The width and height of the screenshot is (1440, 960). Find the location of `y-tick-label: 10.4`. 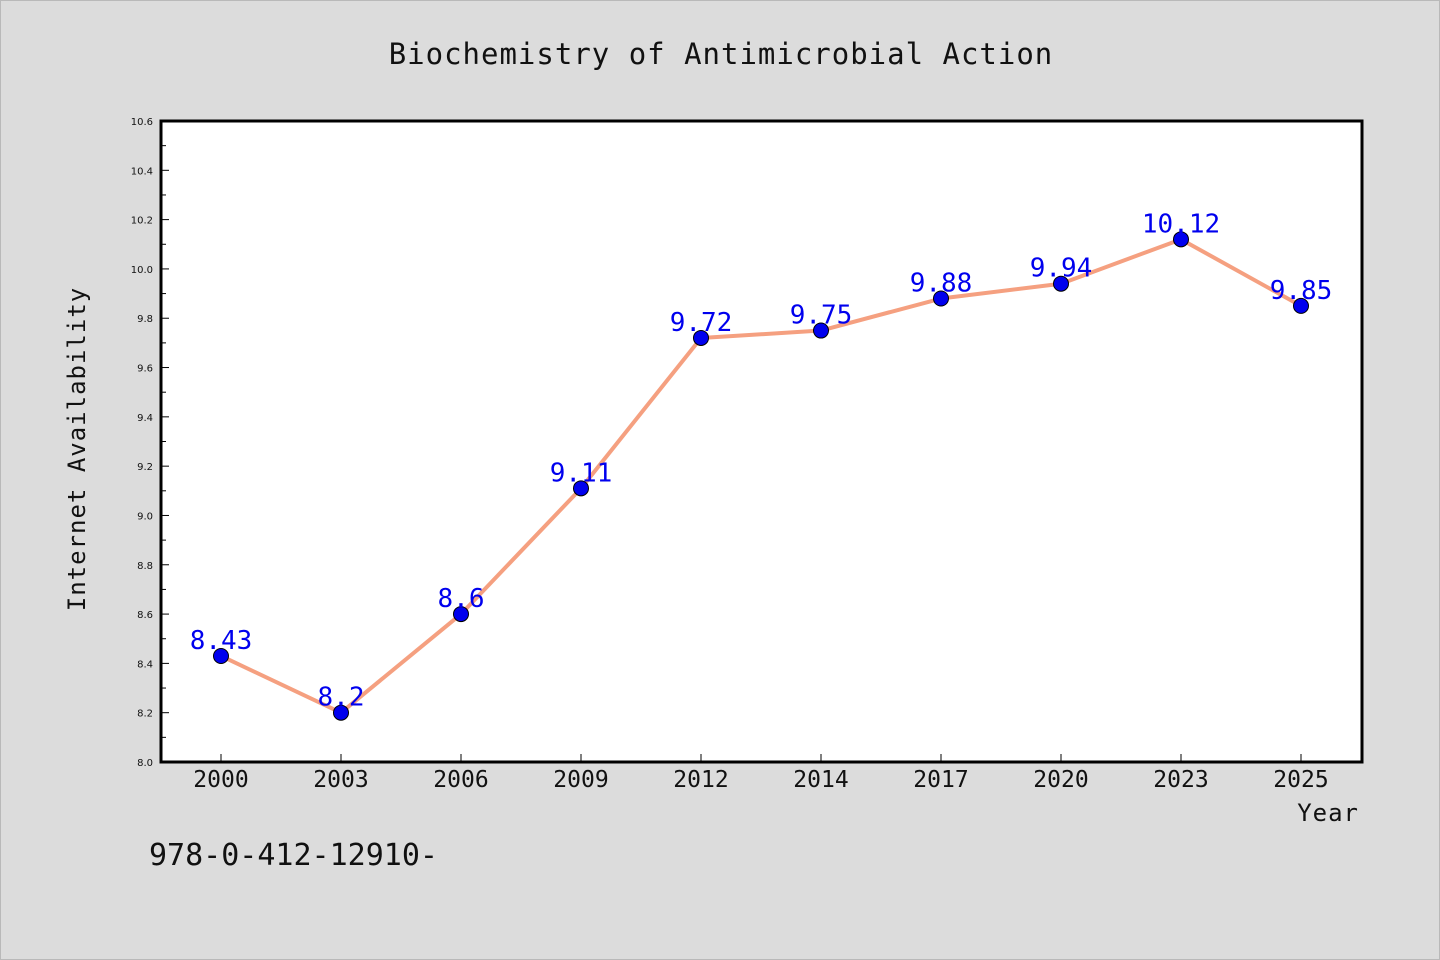

y-tick-label: 10.4 is located at coordinates (142, 171).